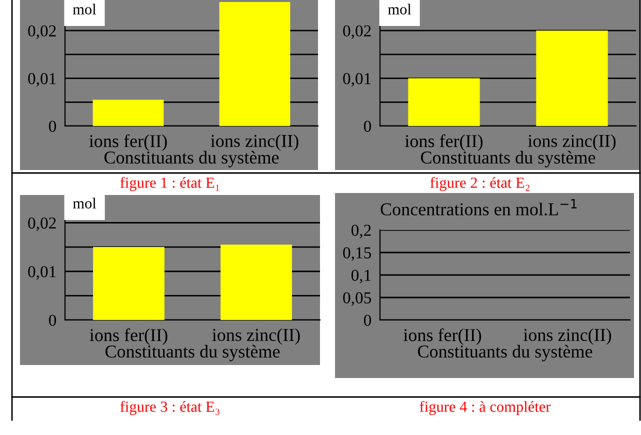 The width and height of the screenshot is (641, 435). Describe the element at coordinates (357, 299) in the screenshot. I see `y-tick-label: 0,05` at that location.